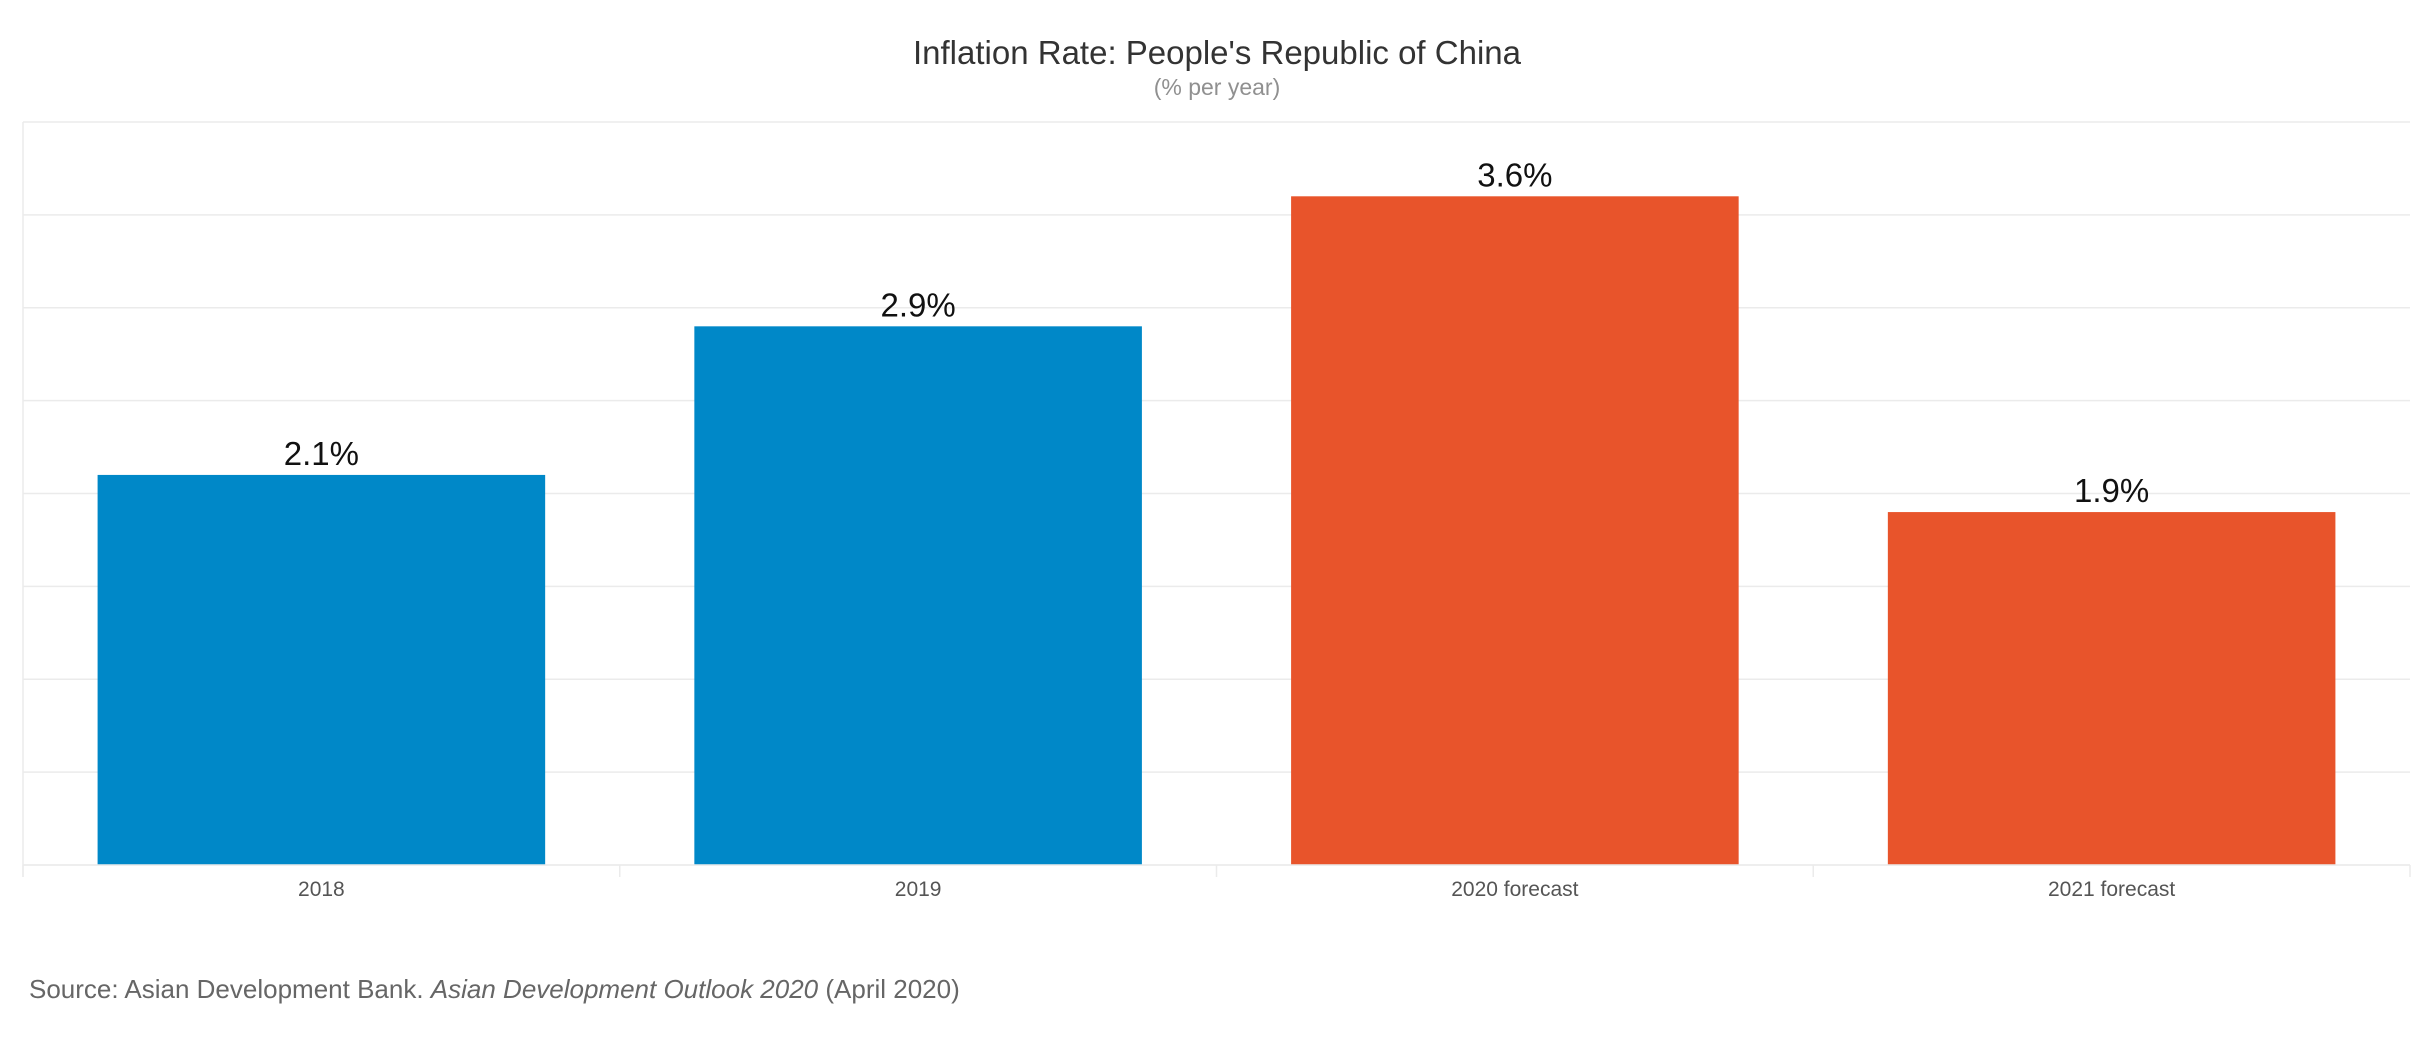  What do you see at coordinates (2111, 688) in the screenshot?
I see `bar-2021-forecast` at bounding box center [2111, 688].